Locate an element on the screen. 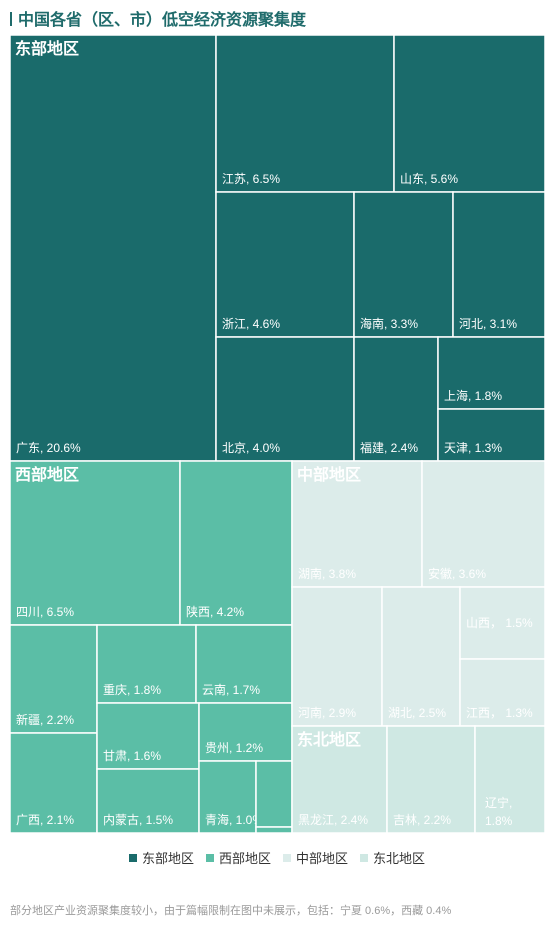 The image size is (554, 926). title-accent-bar is located at coordinates (11, 19).